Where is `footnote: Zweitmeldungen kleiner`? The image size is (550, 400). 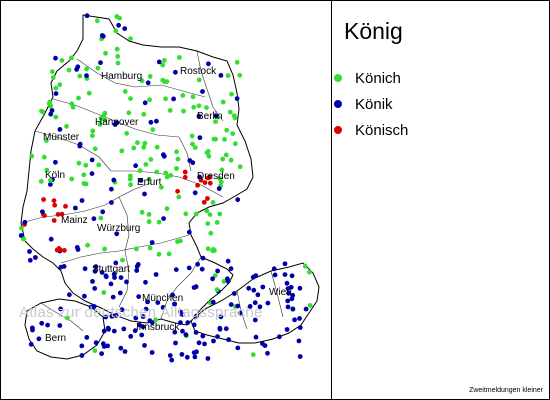
footnote: Zweitmeldungen kleiner is located at coordinates (506, 390).